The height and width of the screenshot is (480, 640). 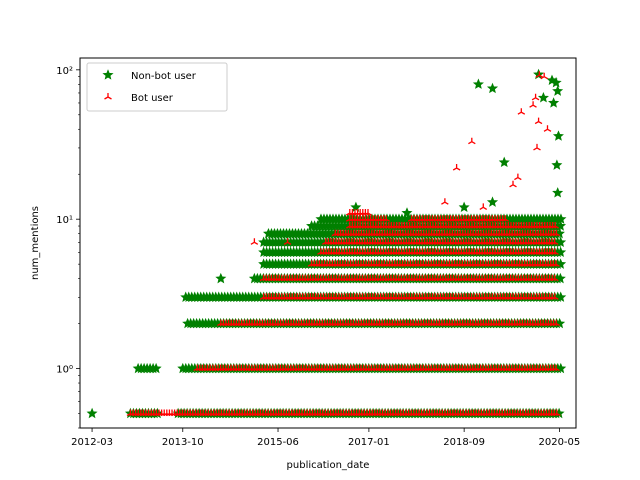 I want to click on legend: Non-bot user Bot user, so click(x=157, y=87).